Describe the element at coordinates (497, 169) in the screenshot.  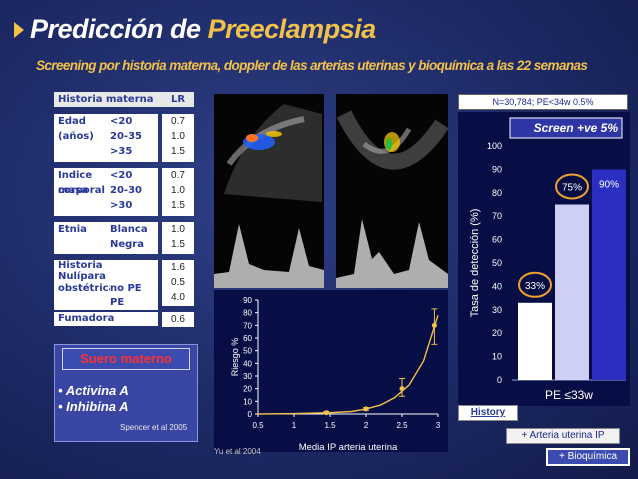
I see `bar-y-tick-label: 90` at that location.